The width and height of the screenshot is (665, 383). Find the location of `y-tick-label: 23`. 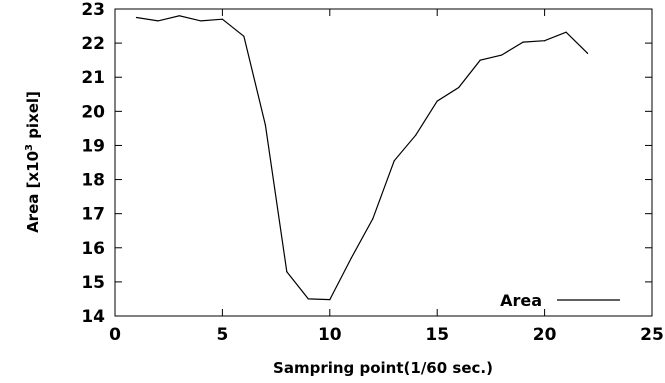

y-tick-label: 23 is located at coordinates (93, 10).